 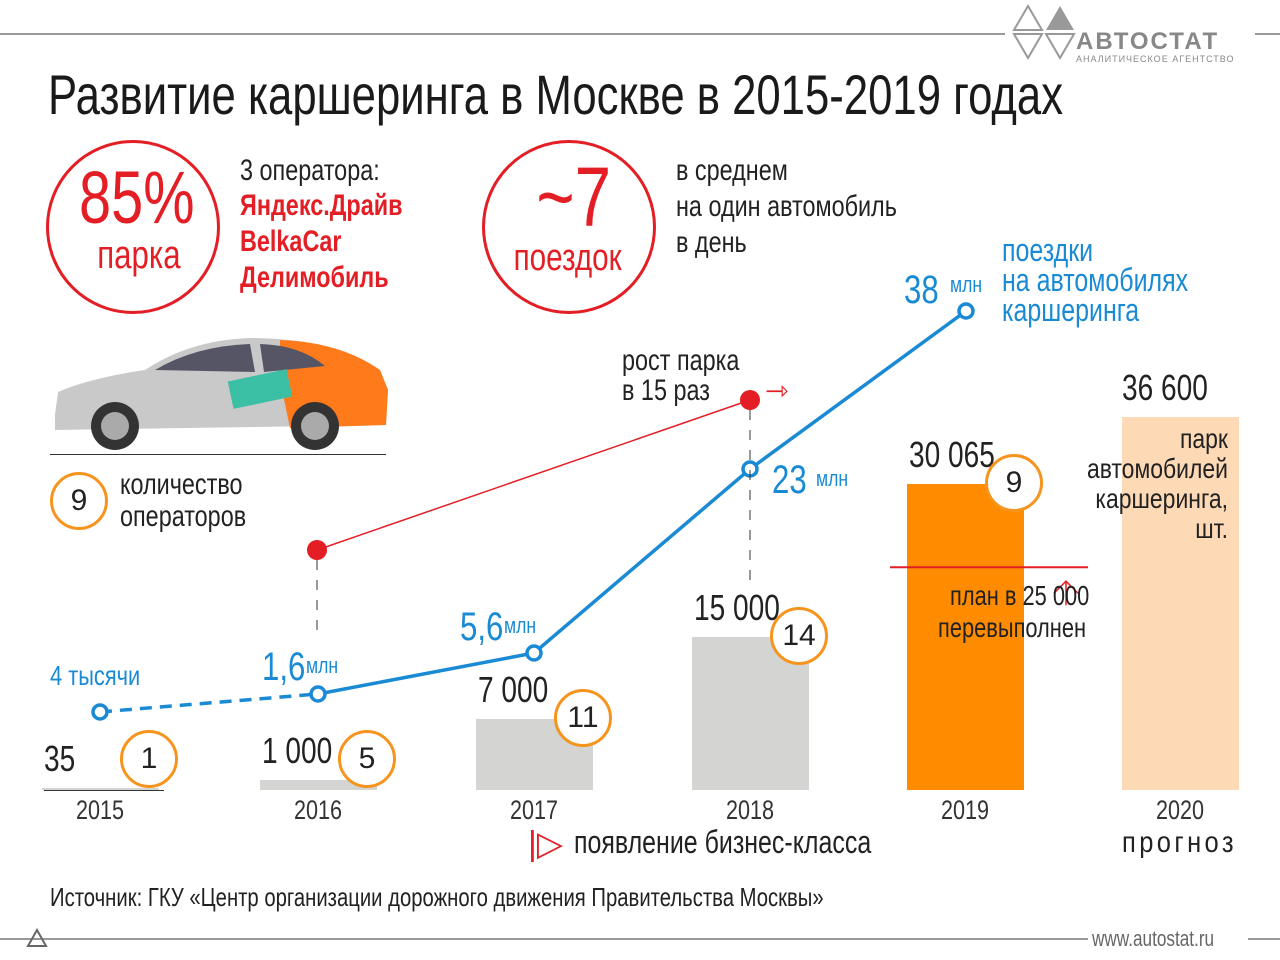 What do you see at coordinates (1044, 32) in the screenshot?
I see `logo-icon` at bounding box center [1044, 32].